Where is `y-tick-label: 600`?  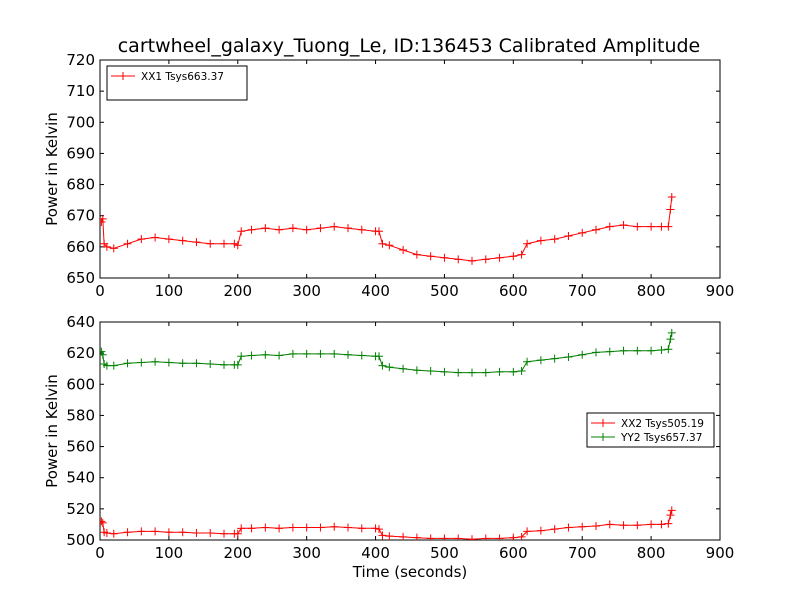
y-tick-label: 600 is located at coordinates (80, 384).